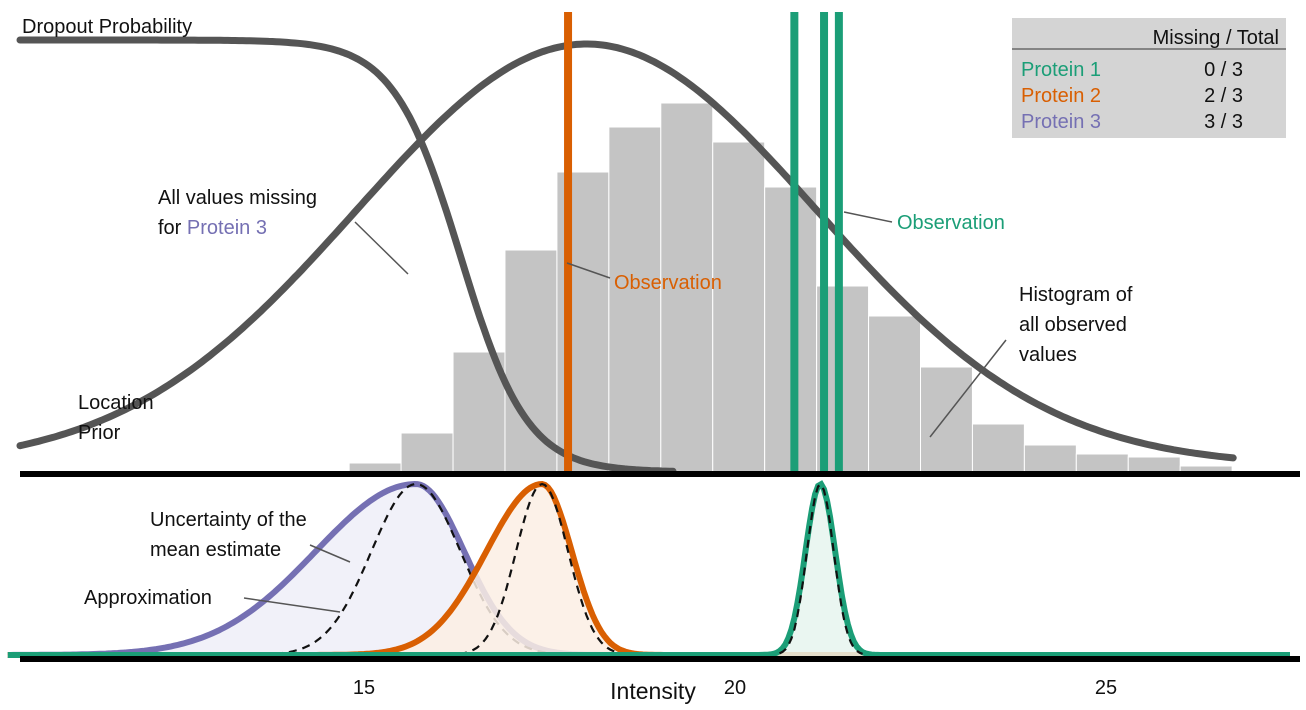  I want to click on x-tick-labels: 15 20 25, so click(735, 688).